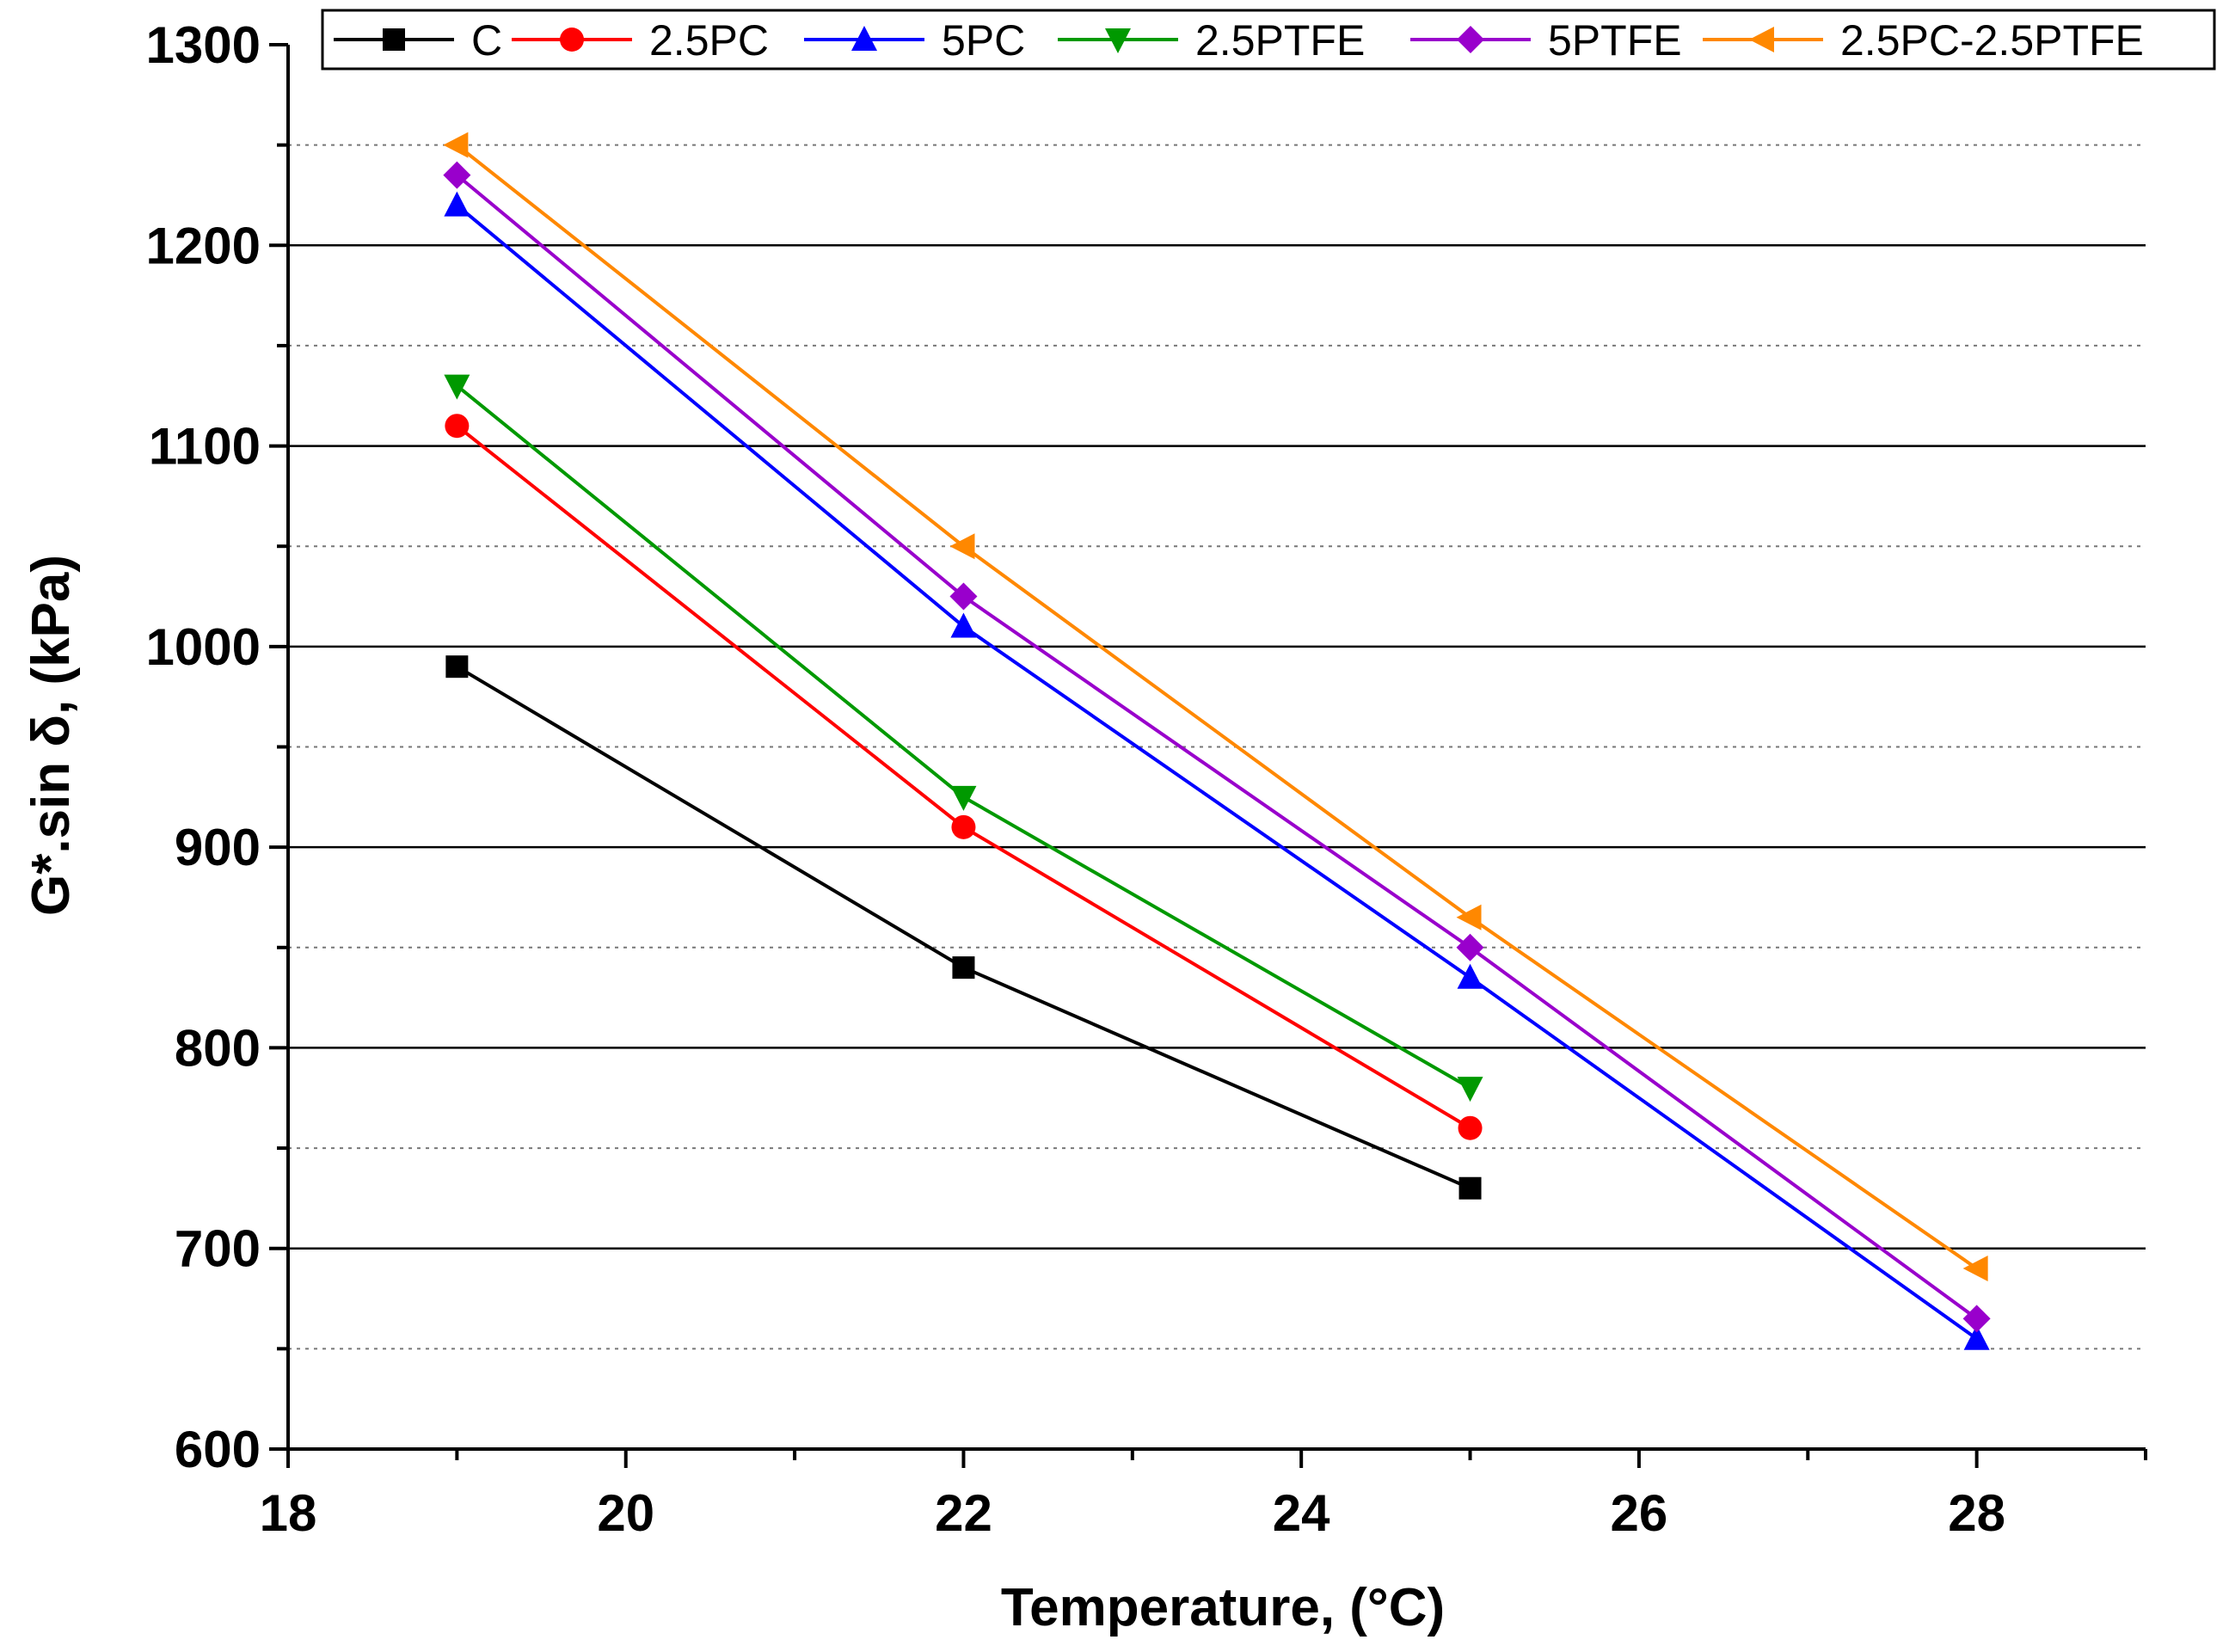 The image size is (2229, 1652). Describe the element at coordinates (1301, 1513) in the screenshot. I see `x-tick-label: 24` at that location.